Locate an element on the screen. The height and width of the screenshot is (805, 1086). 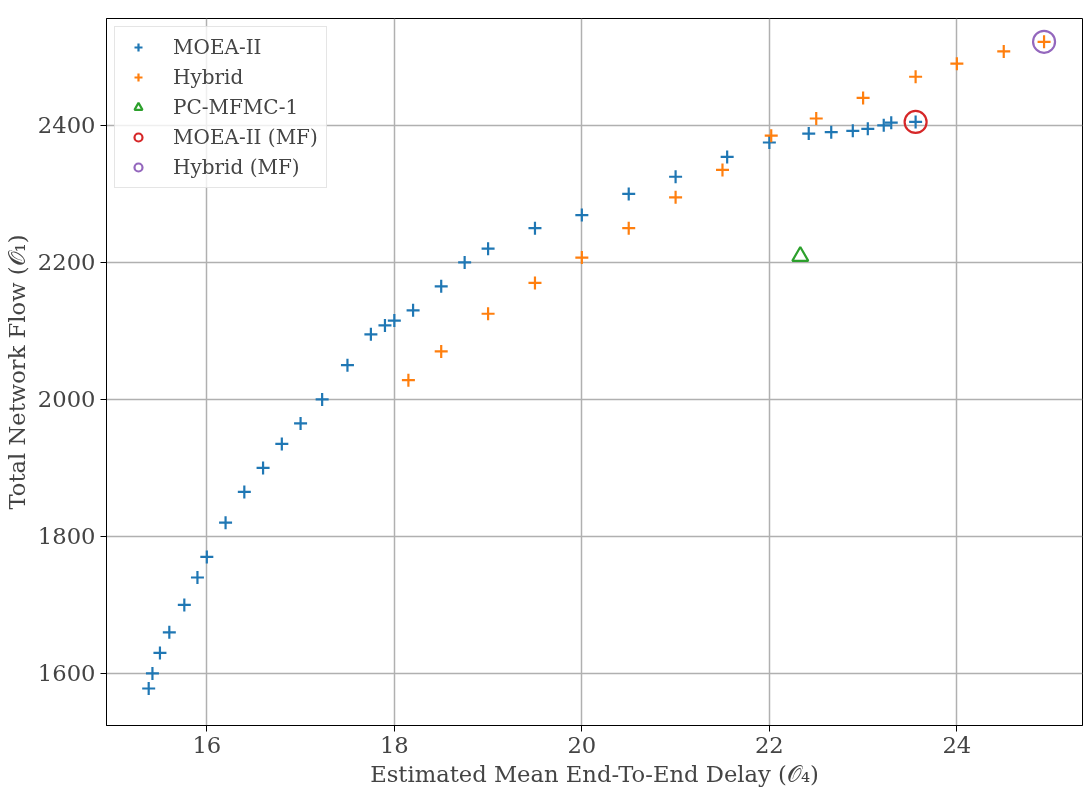
legend-label: PC-MFMC-1 is located at coordinates (236, 107).